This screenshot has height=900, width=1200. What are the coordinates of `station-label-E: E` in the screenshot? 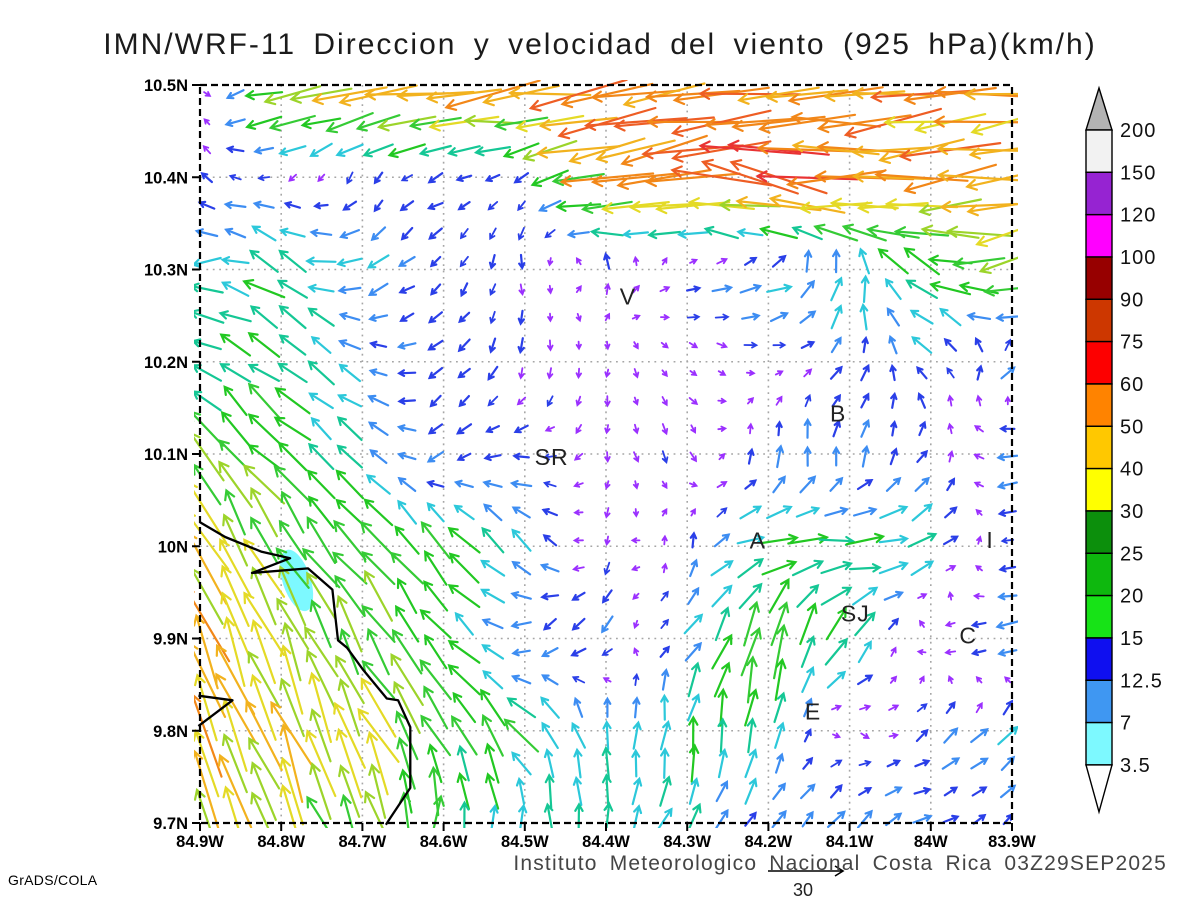 It's located at (813, 711).